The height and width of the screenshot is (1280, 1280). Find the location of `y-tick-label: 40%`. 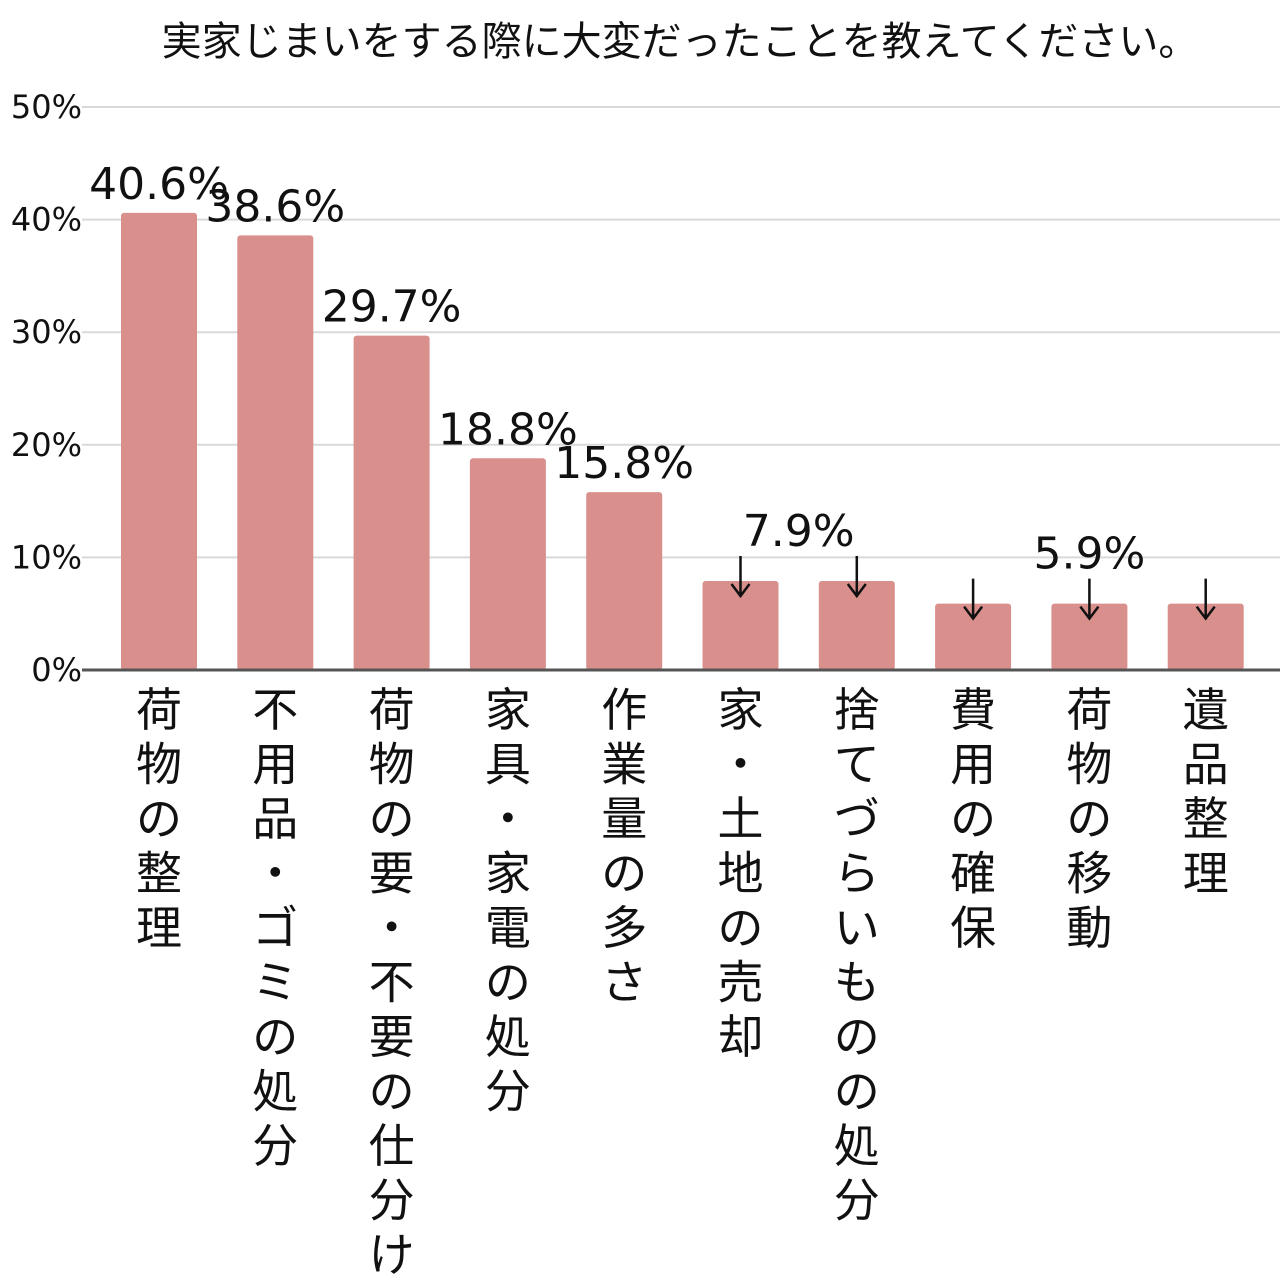

y-tick-label: 40% is located at coordinates (46, 220).